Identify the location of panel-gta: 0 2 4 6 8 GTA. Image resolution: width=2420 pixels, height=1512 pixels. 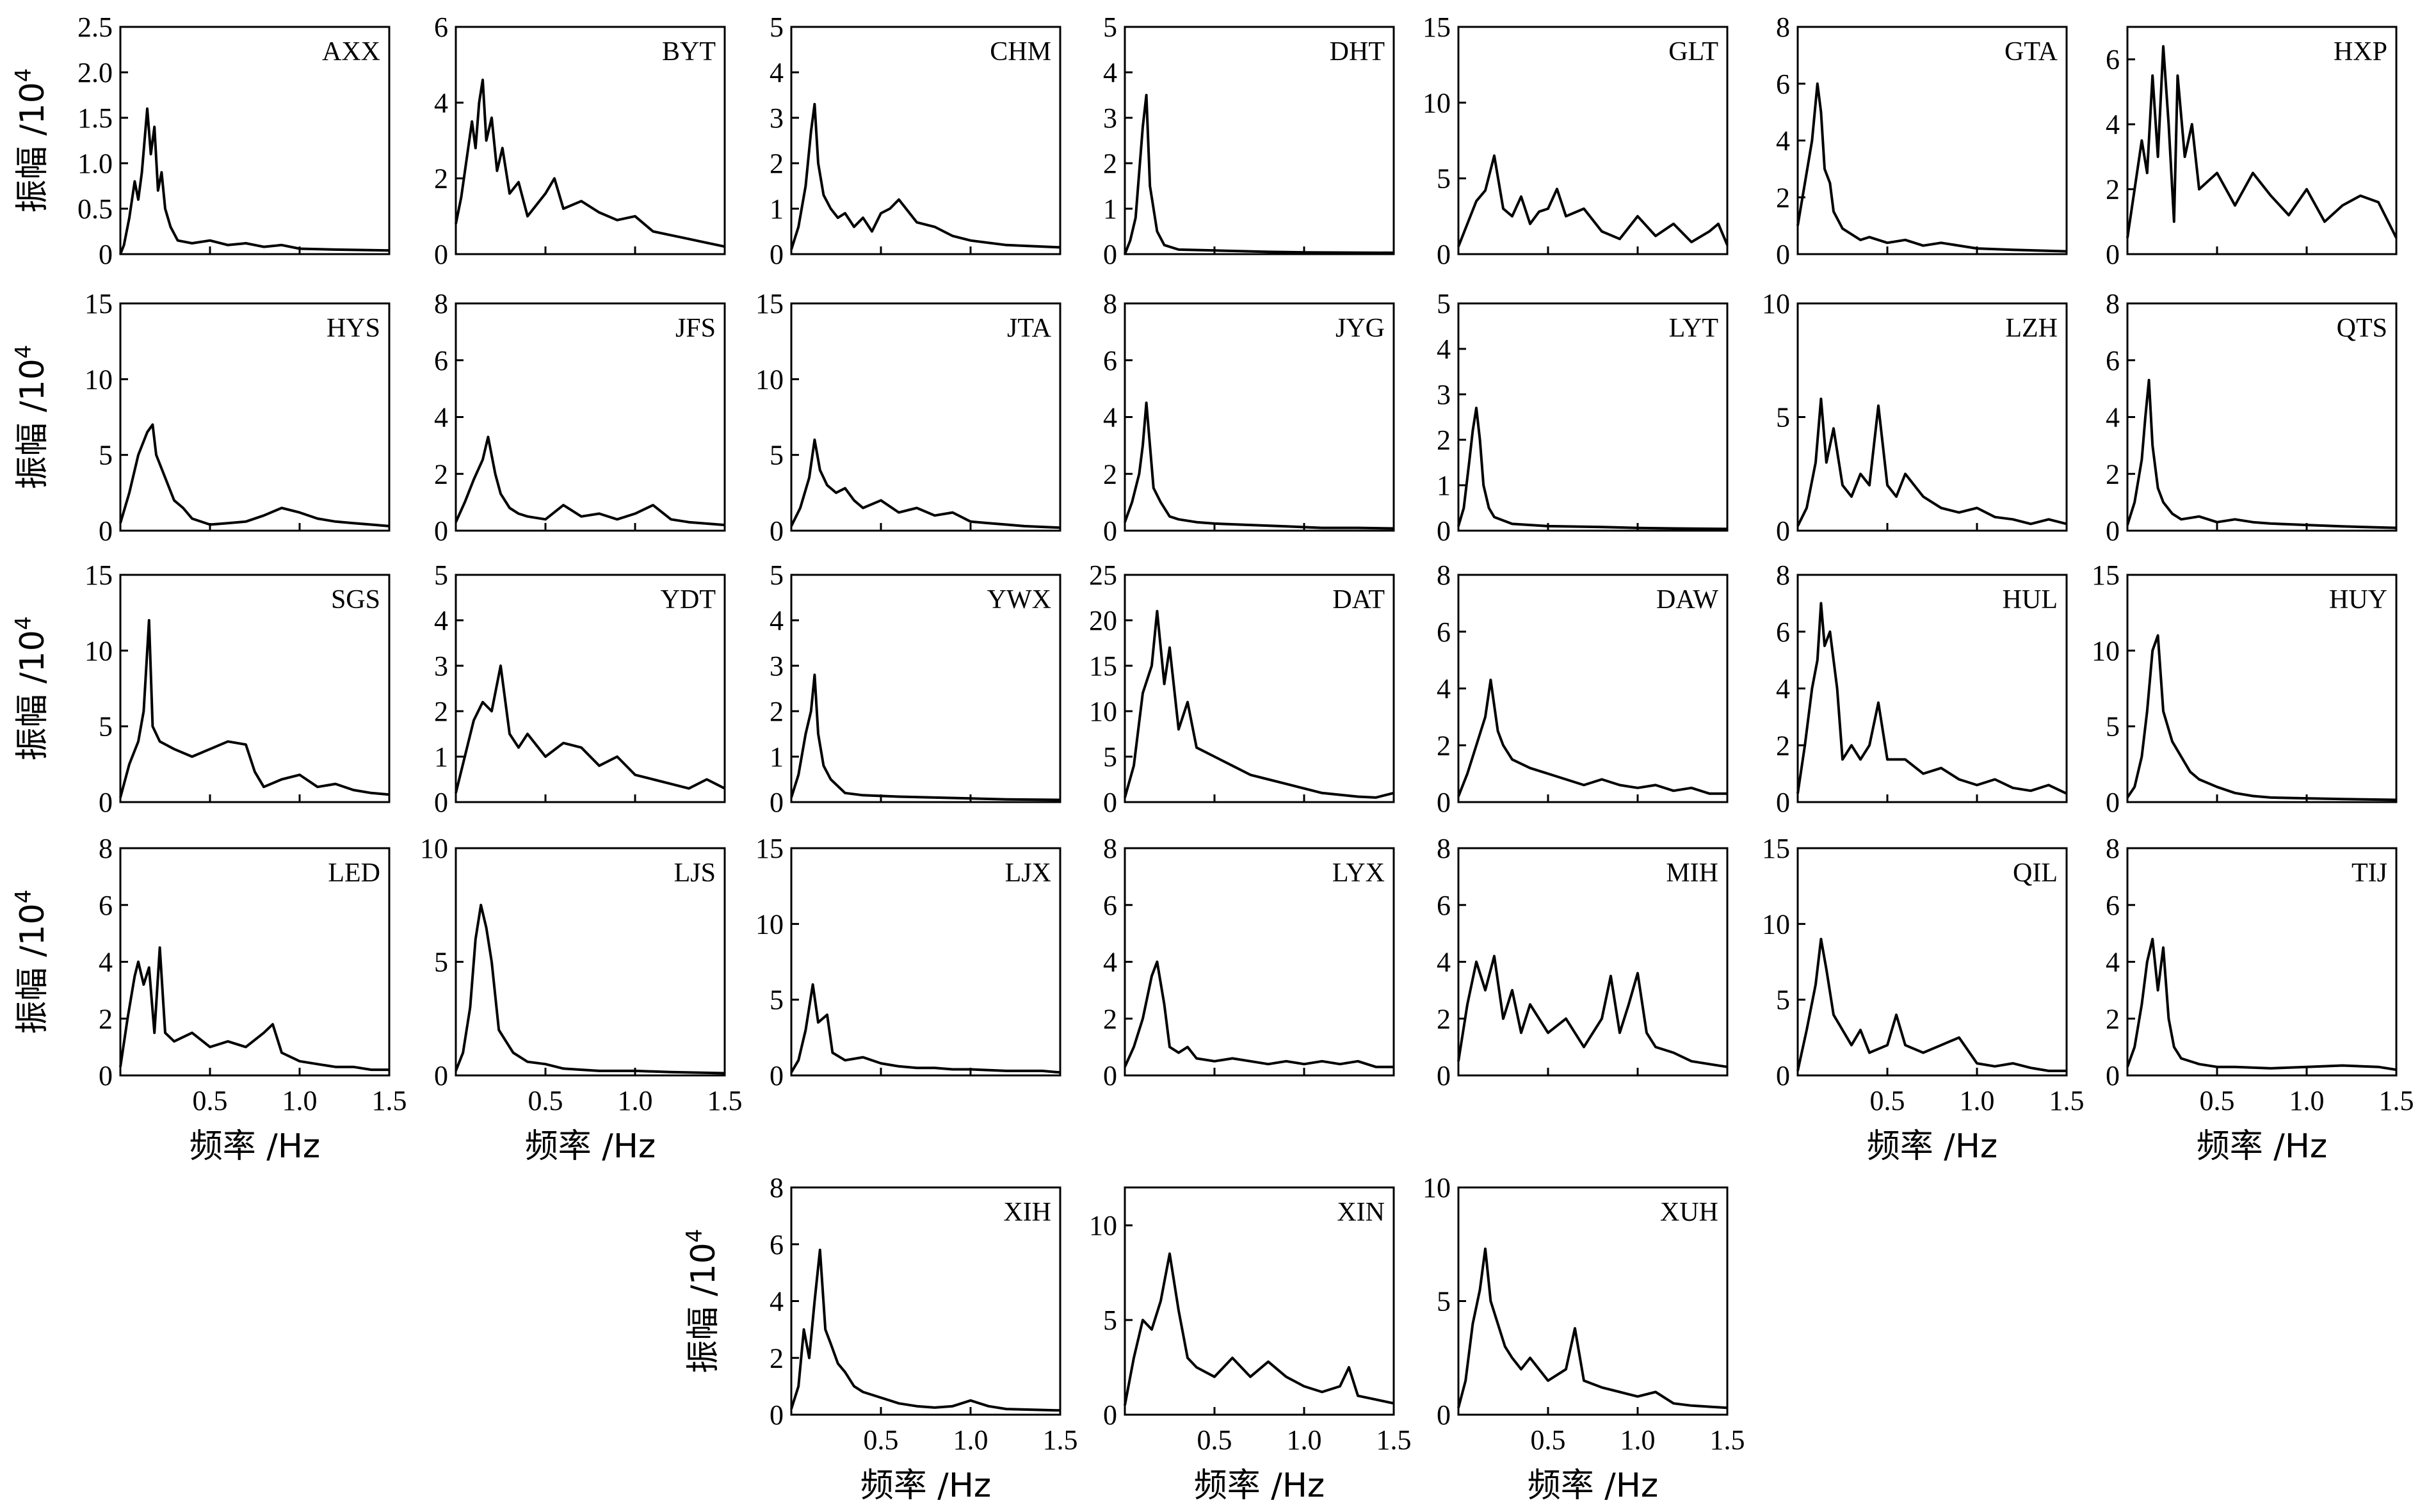
(1922, 141).